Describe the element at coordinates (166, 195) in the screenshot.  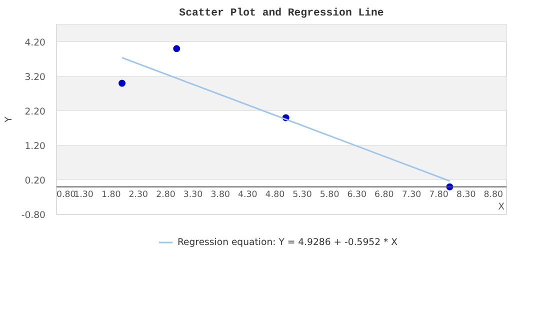
I see `x-tick-label: 2.80` at that location.